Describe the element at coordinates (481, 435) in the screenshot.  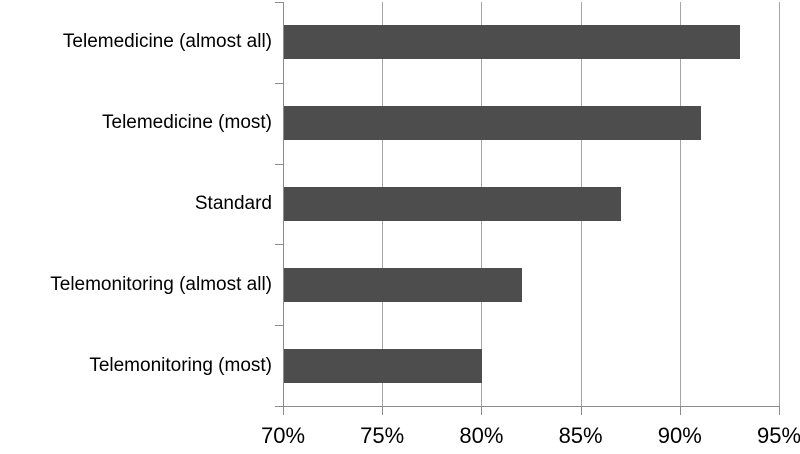
I see `x-tick-label-80: 80%` at that location.